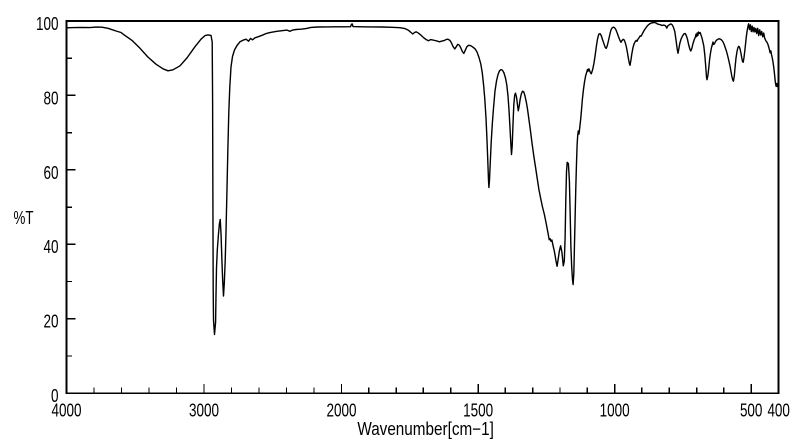 The image size is (800, 441). I want to click on svg-text: 40, so click(51, 247).